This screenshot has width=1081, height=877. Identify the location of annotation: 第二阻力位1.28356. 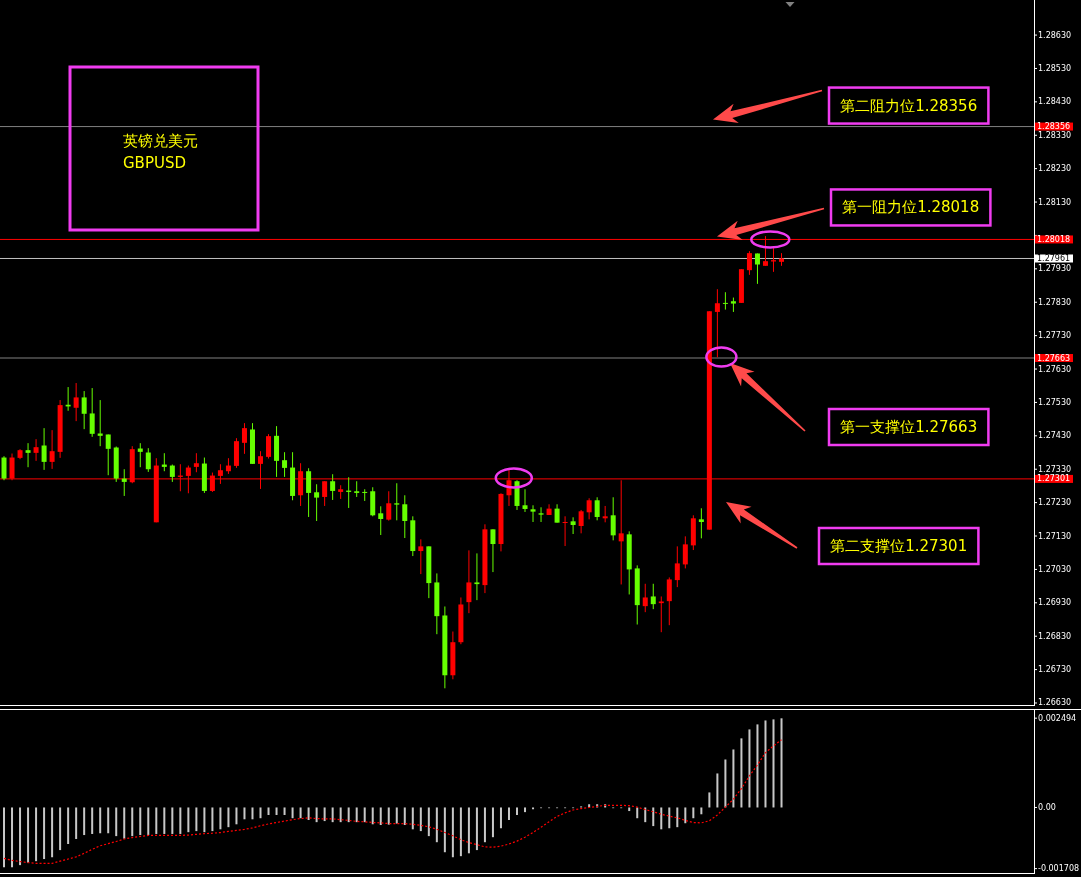
(909, 105).